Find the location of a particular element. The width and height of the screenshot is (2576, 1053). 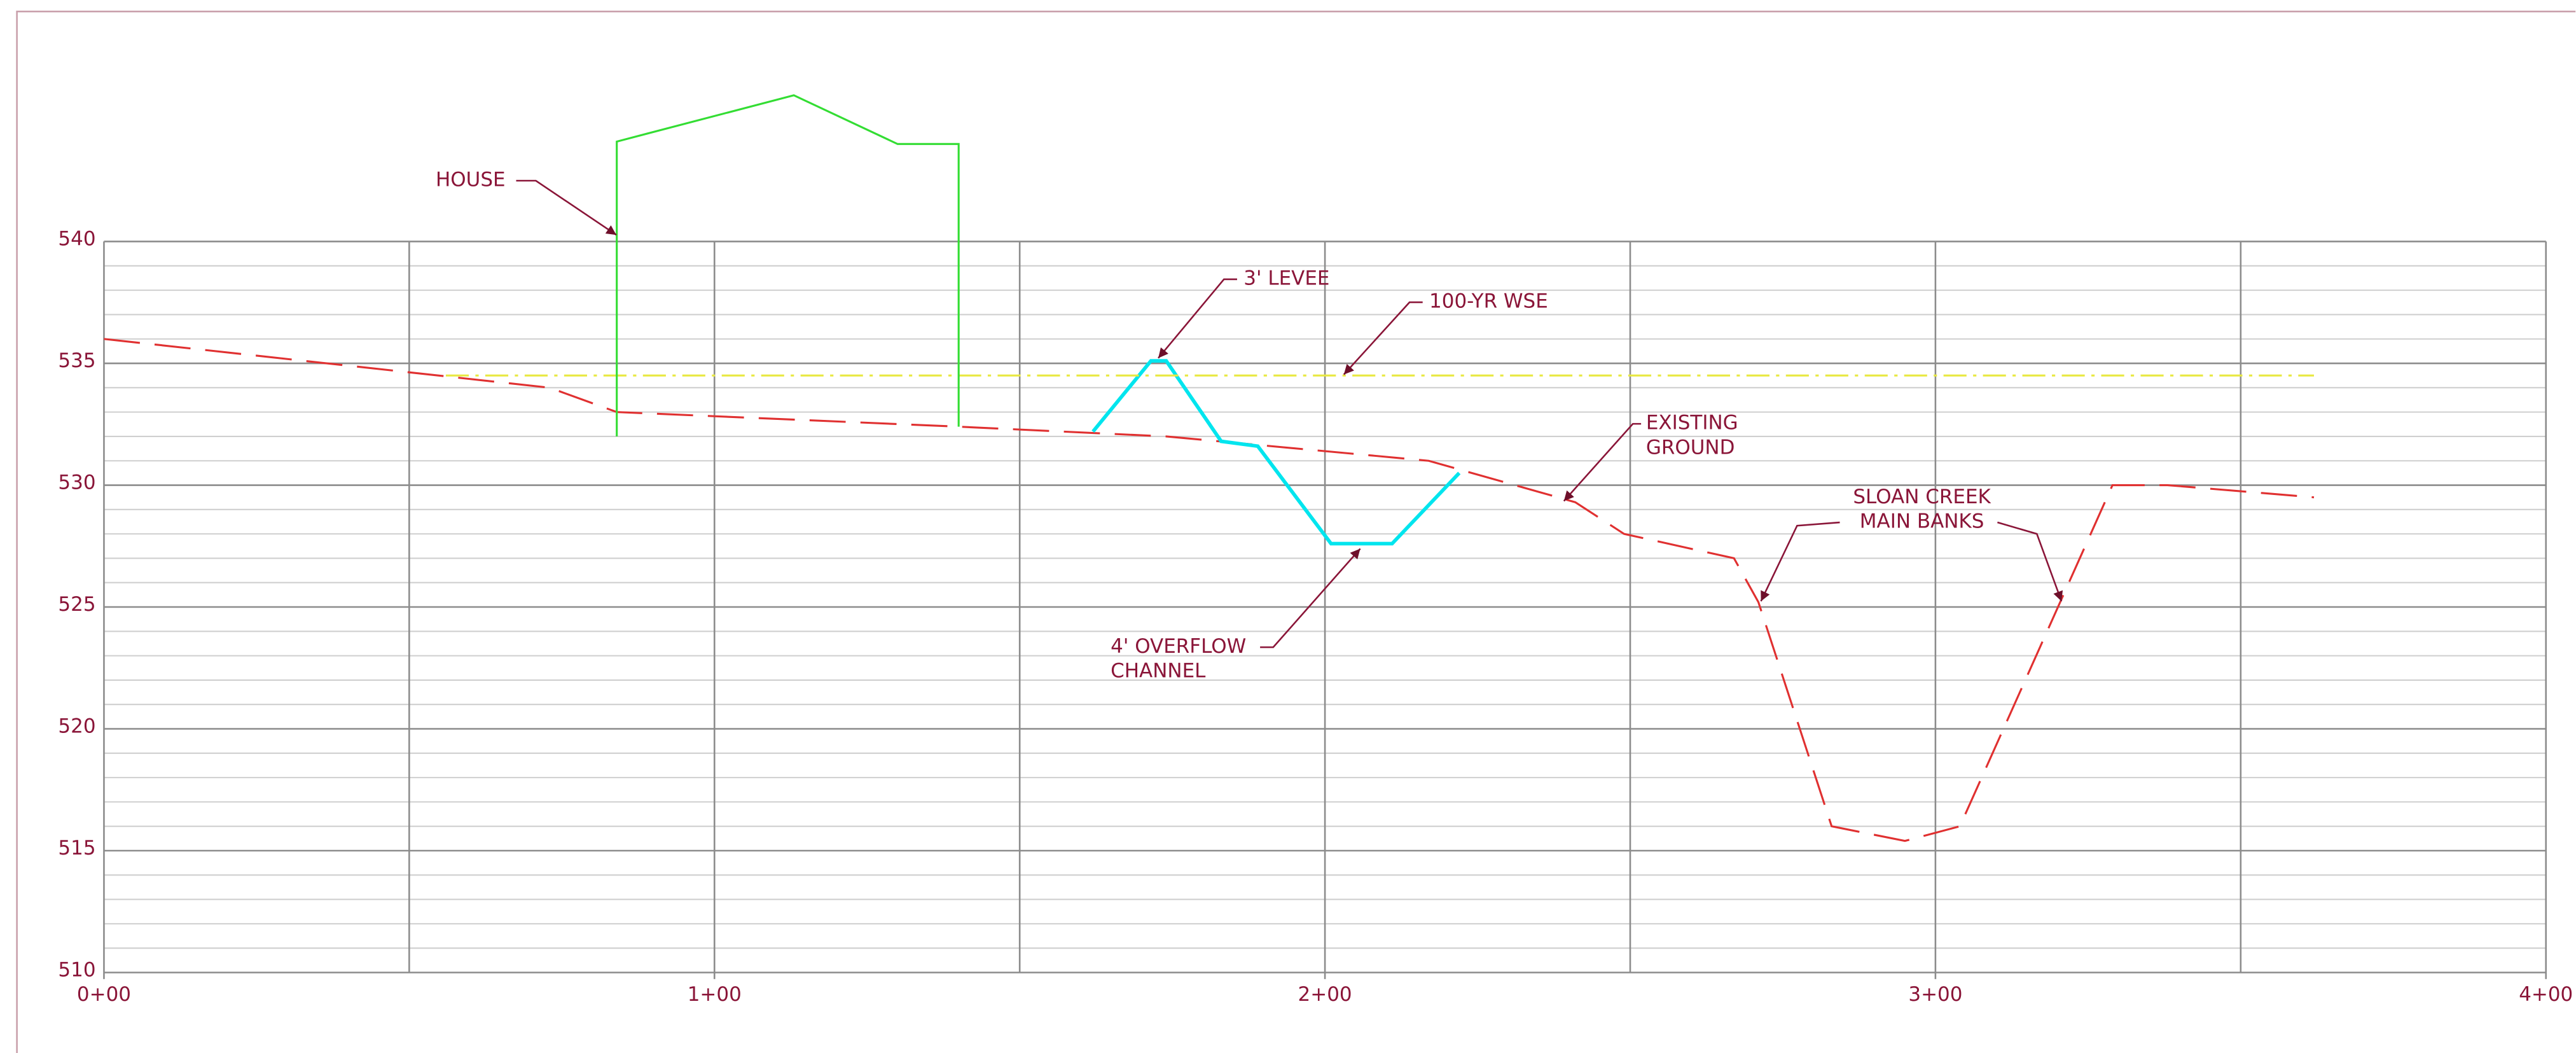

annotation: 100-YR WSE is located at coordinates (1488, 301).